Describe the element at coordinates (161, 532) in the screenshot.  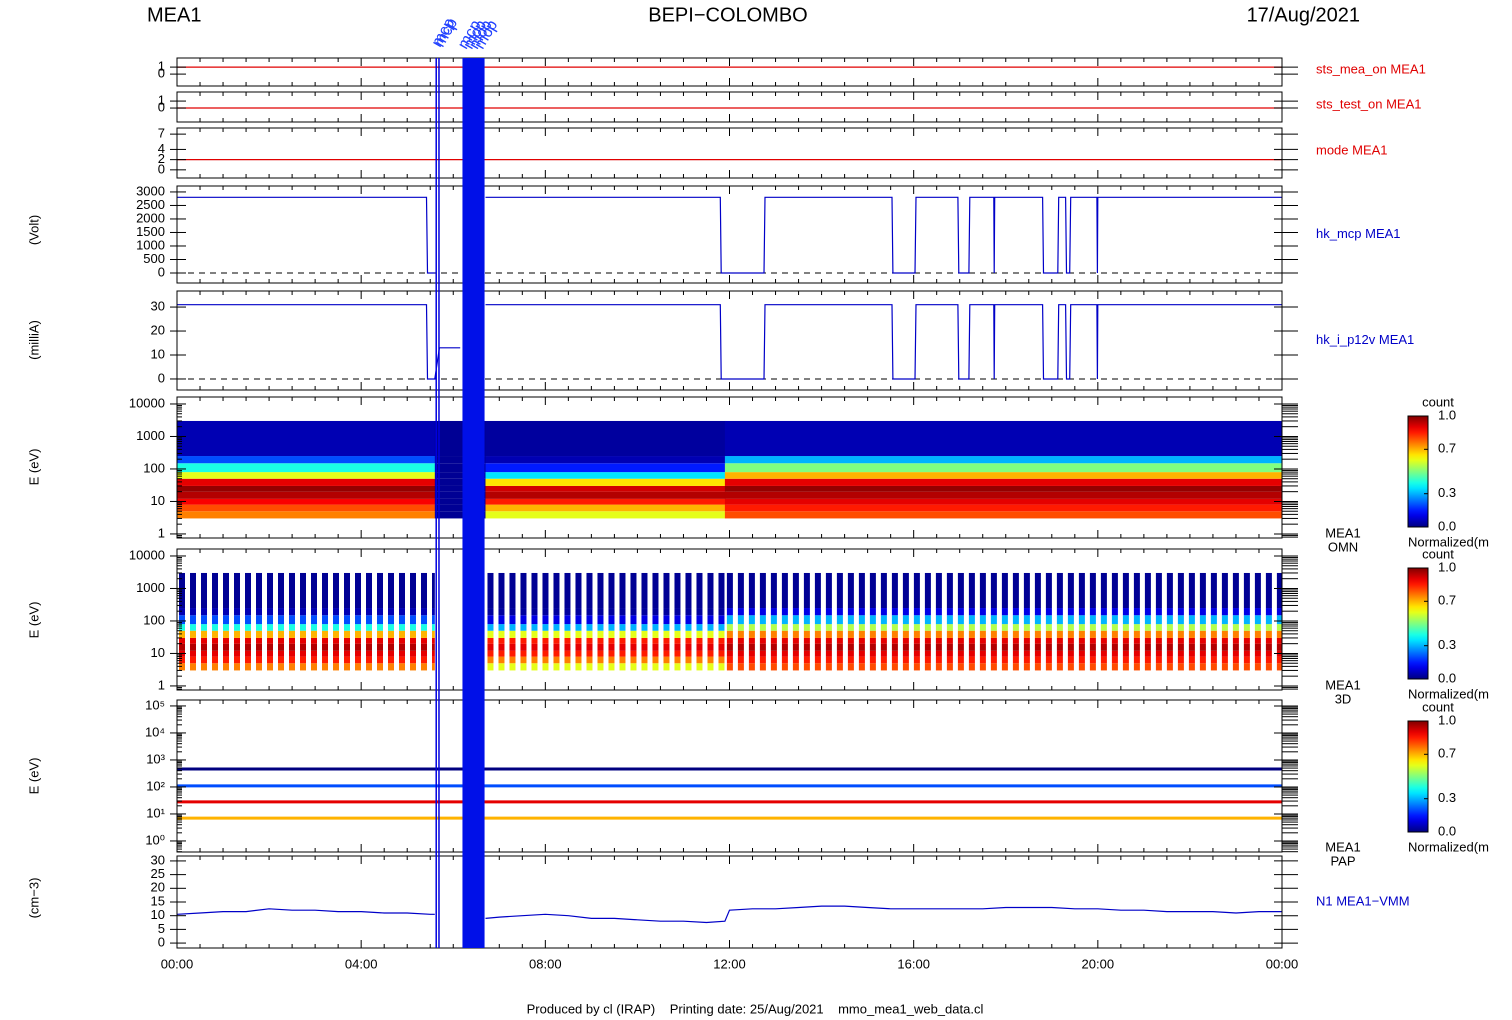
I see `y-tick-label: 1` at that location.